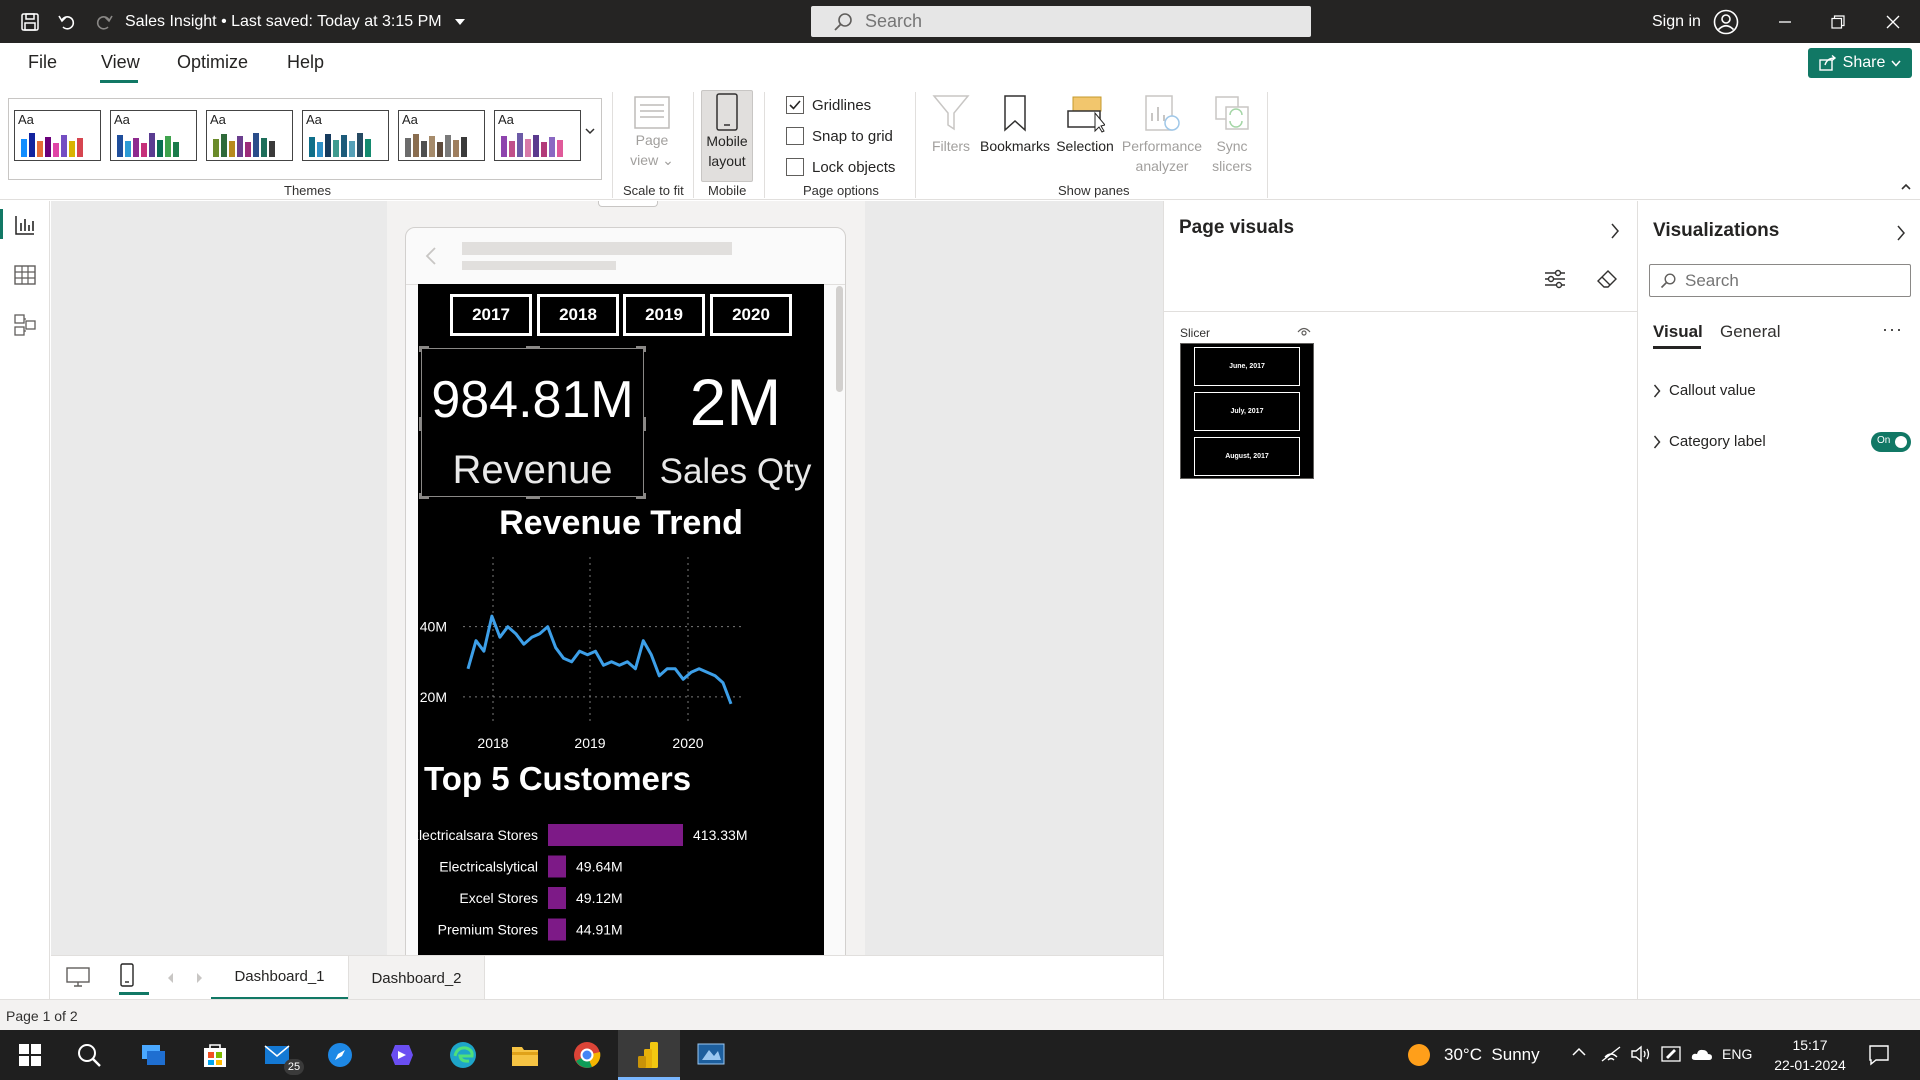  Describe the element at coordinates (1555, 279) in the screenshot. I see `settings-sliders-icon` at that location.